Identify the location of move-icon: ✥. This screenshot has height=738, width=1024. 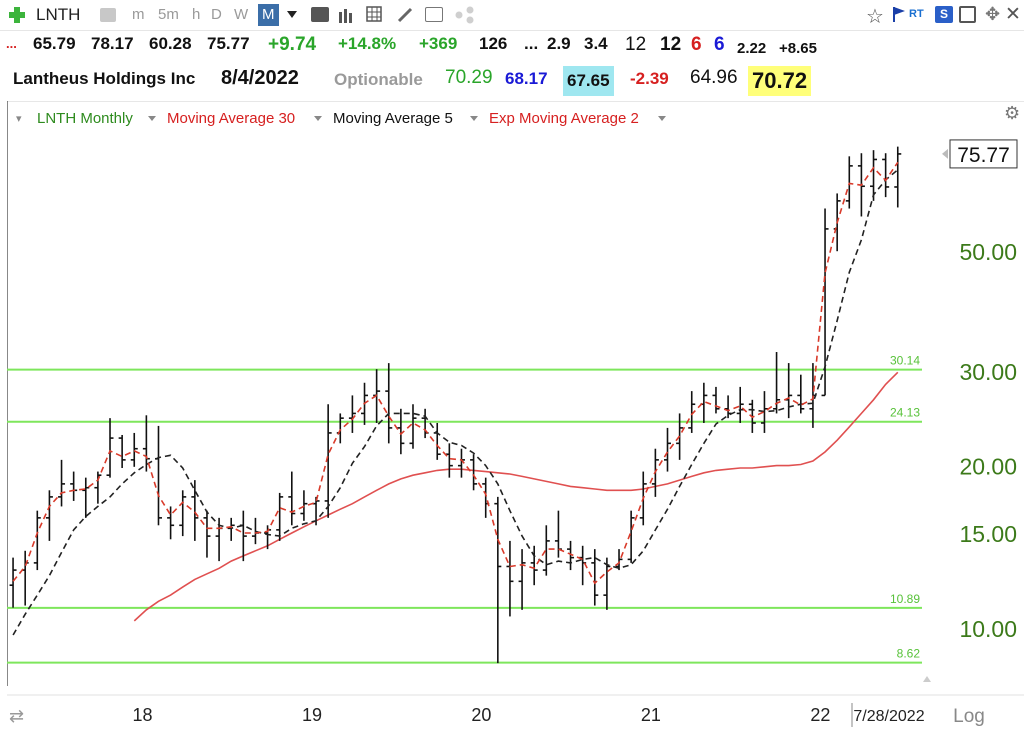
(993, 14).